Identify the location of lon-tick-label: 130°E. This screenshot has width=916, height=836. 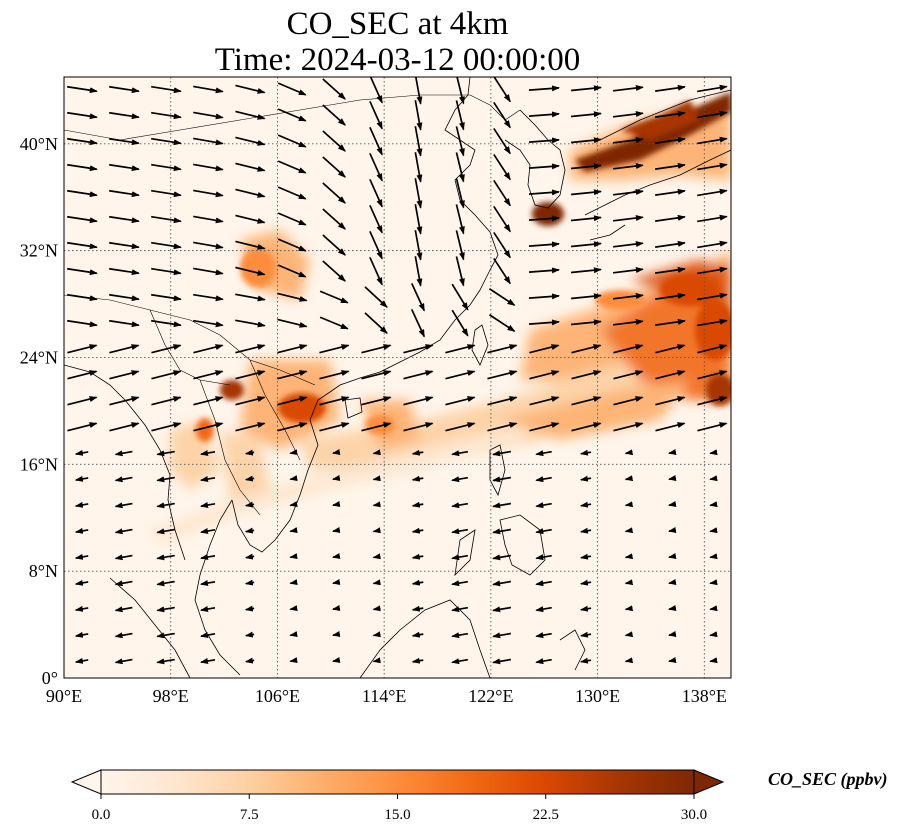
(597, 696).